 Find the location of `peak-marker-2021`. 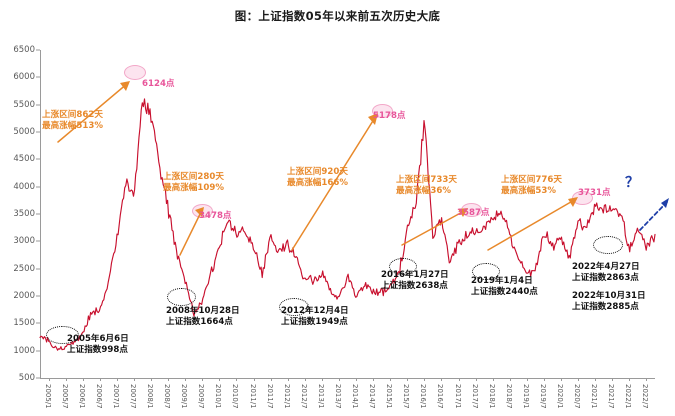

peak-marker-2021 is located at coordinates (582, 198).